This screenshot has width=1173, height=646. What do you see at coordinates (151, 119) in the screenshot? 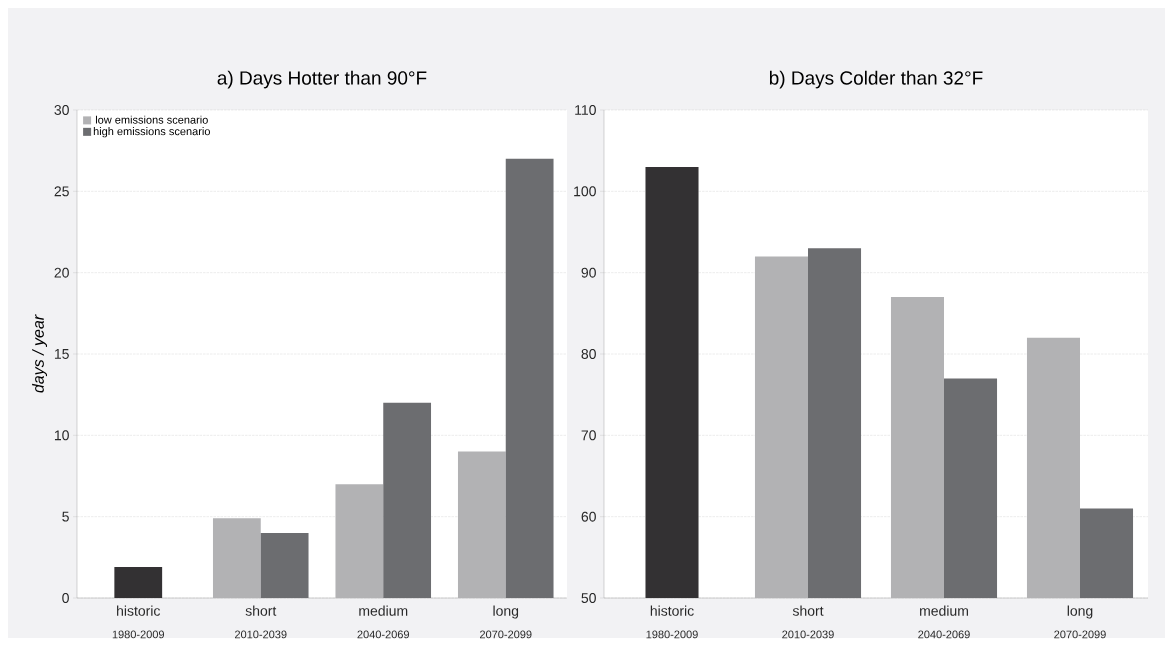
I see `legend-label: low emissions scenario` at bounding box center [151, 119].